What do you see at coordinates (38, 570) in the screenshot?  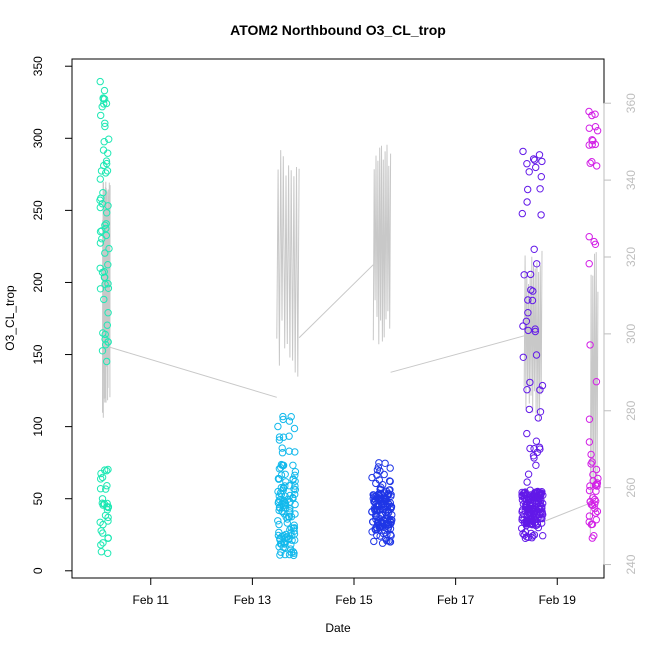 I see `y-tick-label: 0` at bounding box center [38, 570].